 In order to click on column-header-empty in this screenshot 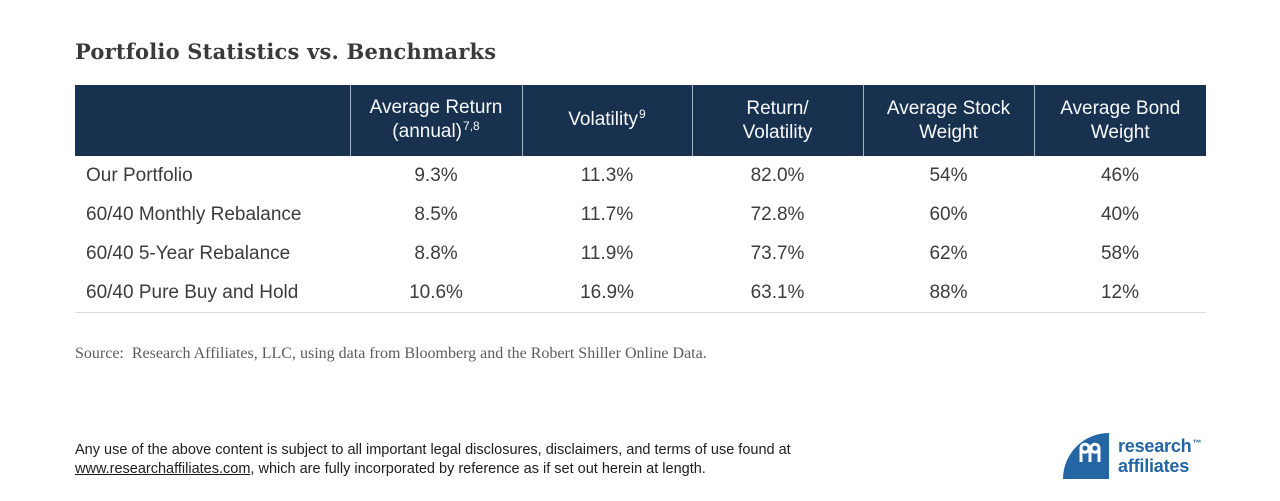, I will do `click(212, 120)`.